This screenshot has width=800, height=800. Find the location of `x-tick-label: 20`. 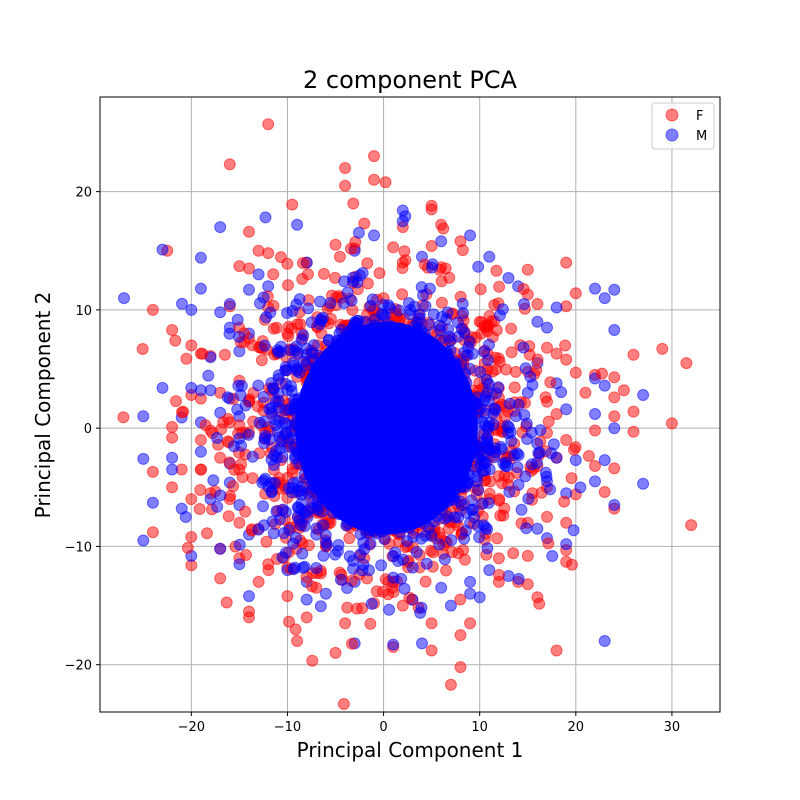

x-tick-label: 20 is located at coordinates (576, 727).